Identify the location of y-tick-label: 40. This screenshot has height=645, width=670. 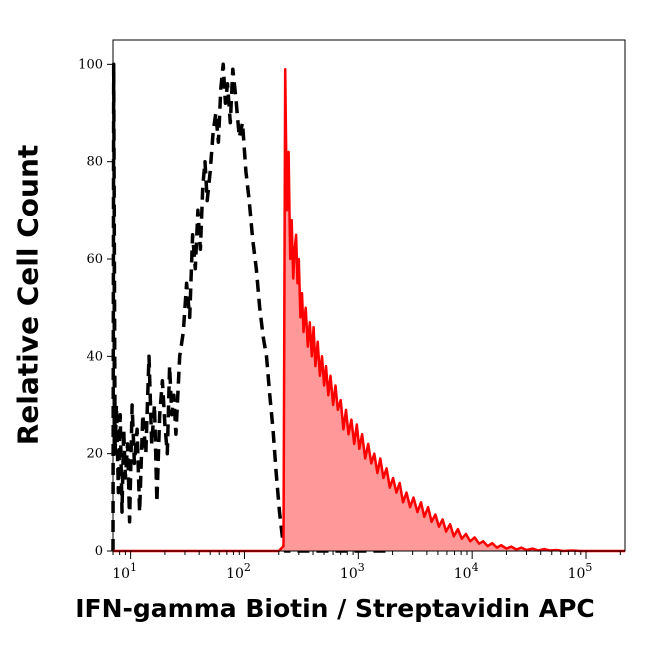
(94, 356).